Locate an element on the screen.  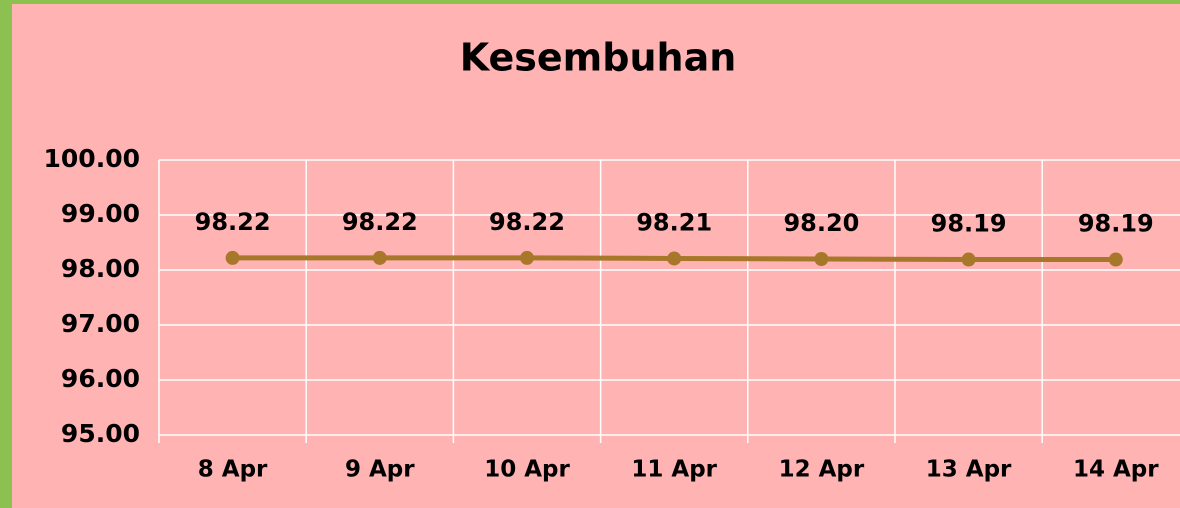
x-tick-label: 8 Apr is located at coordinates (233, 470).